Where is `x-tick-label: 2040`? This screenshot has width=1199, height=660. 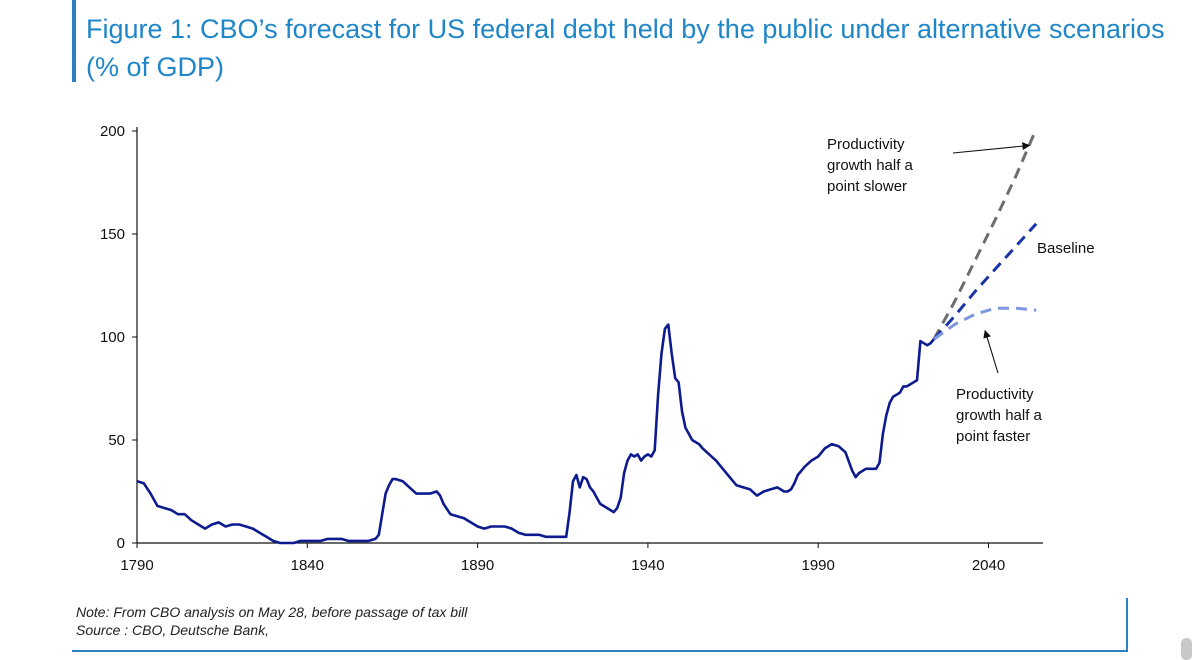 x-tick-label: 2040 is located at coordinates (988, 565).